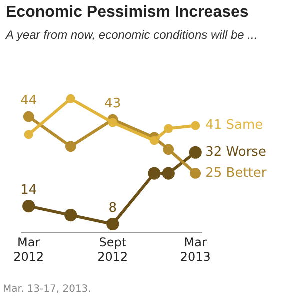 The width and height of the screenshot is (295, 308). I want to click on data-label: 14, so click(29, 190).